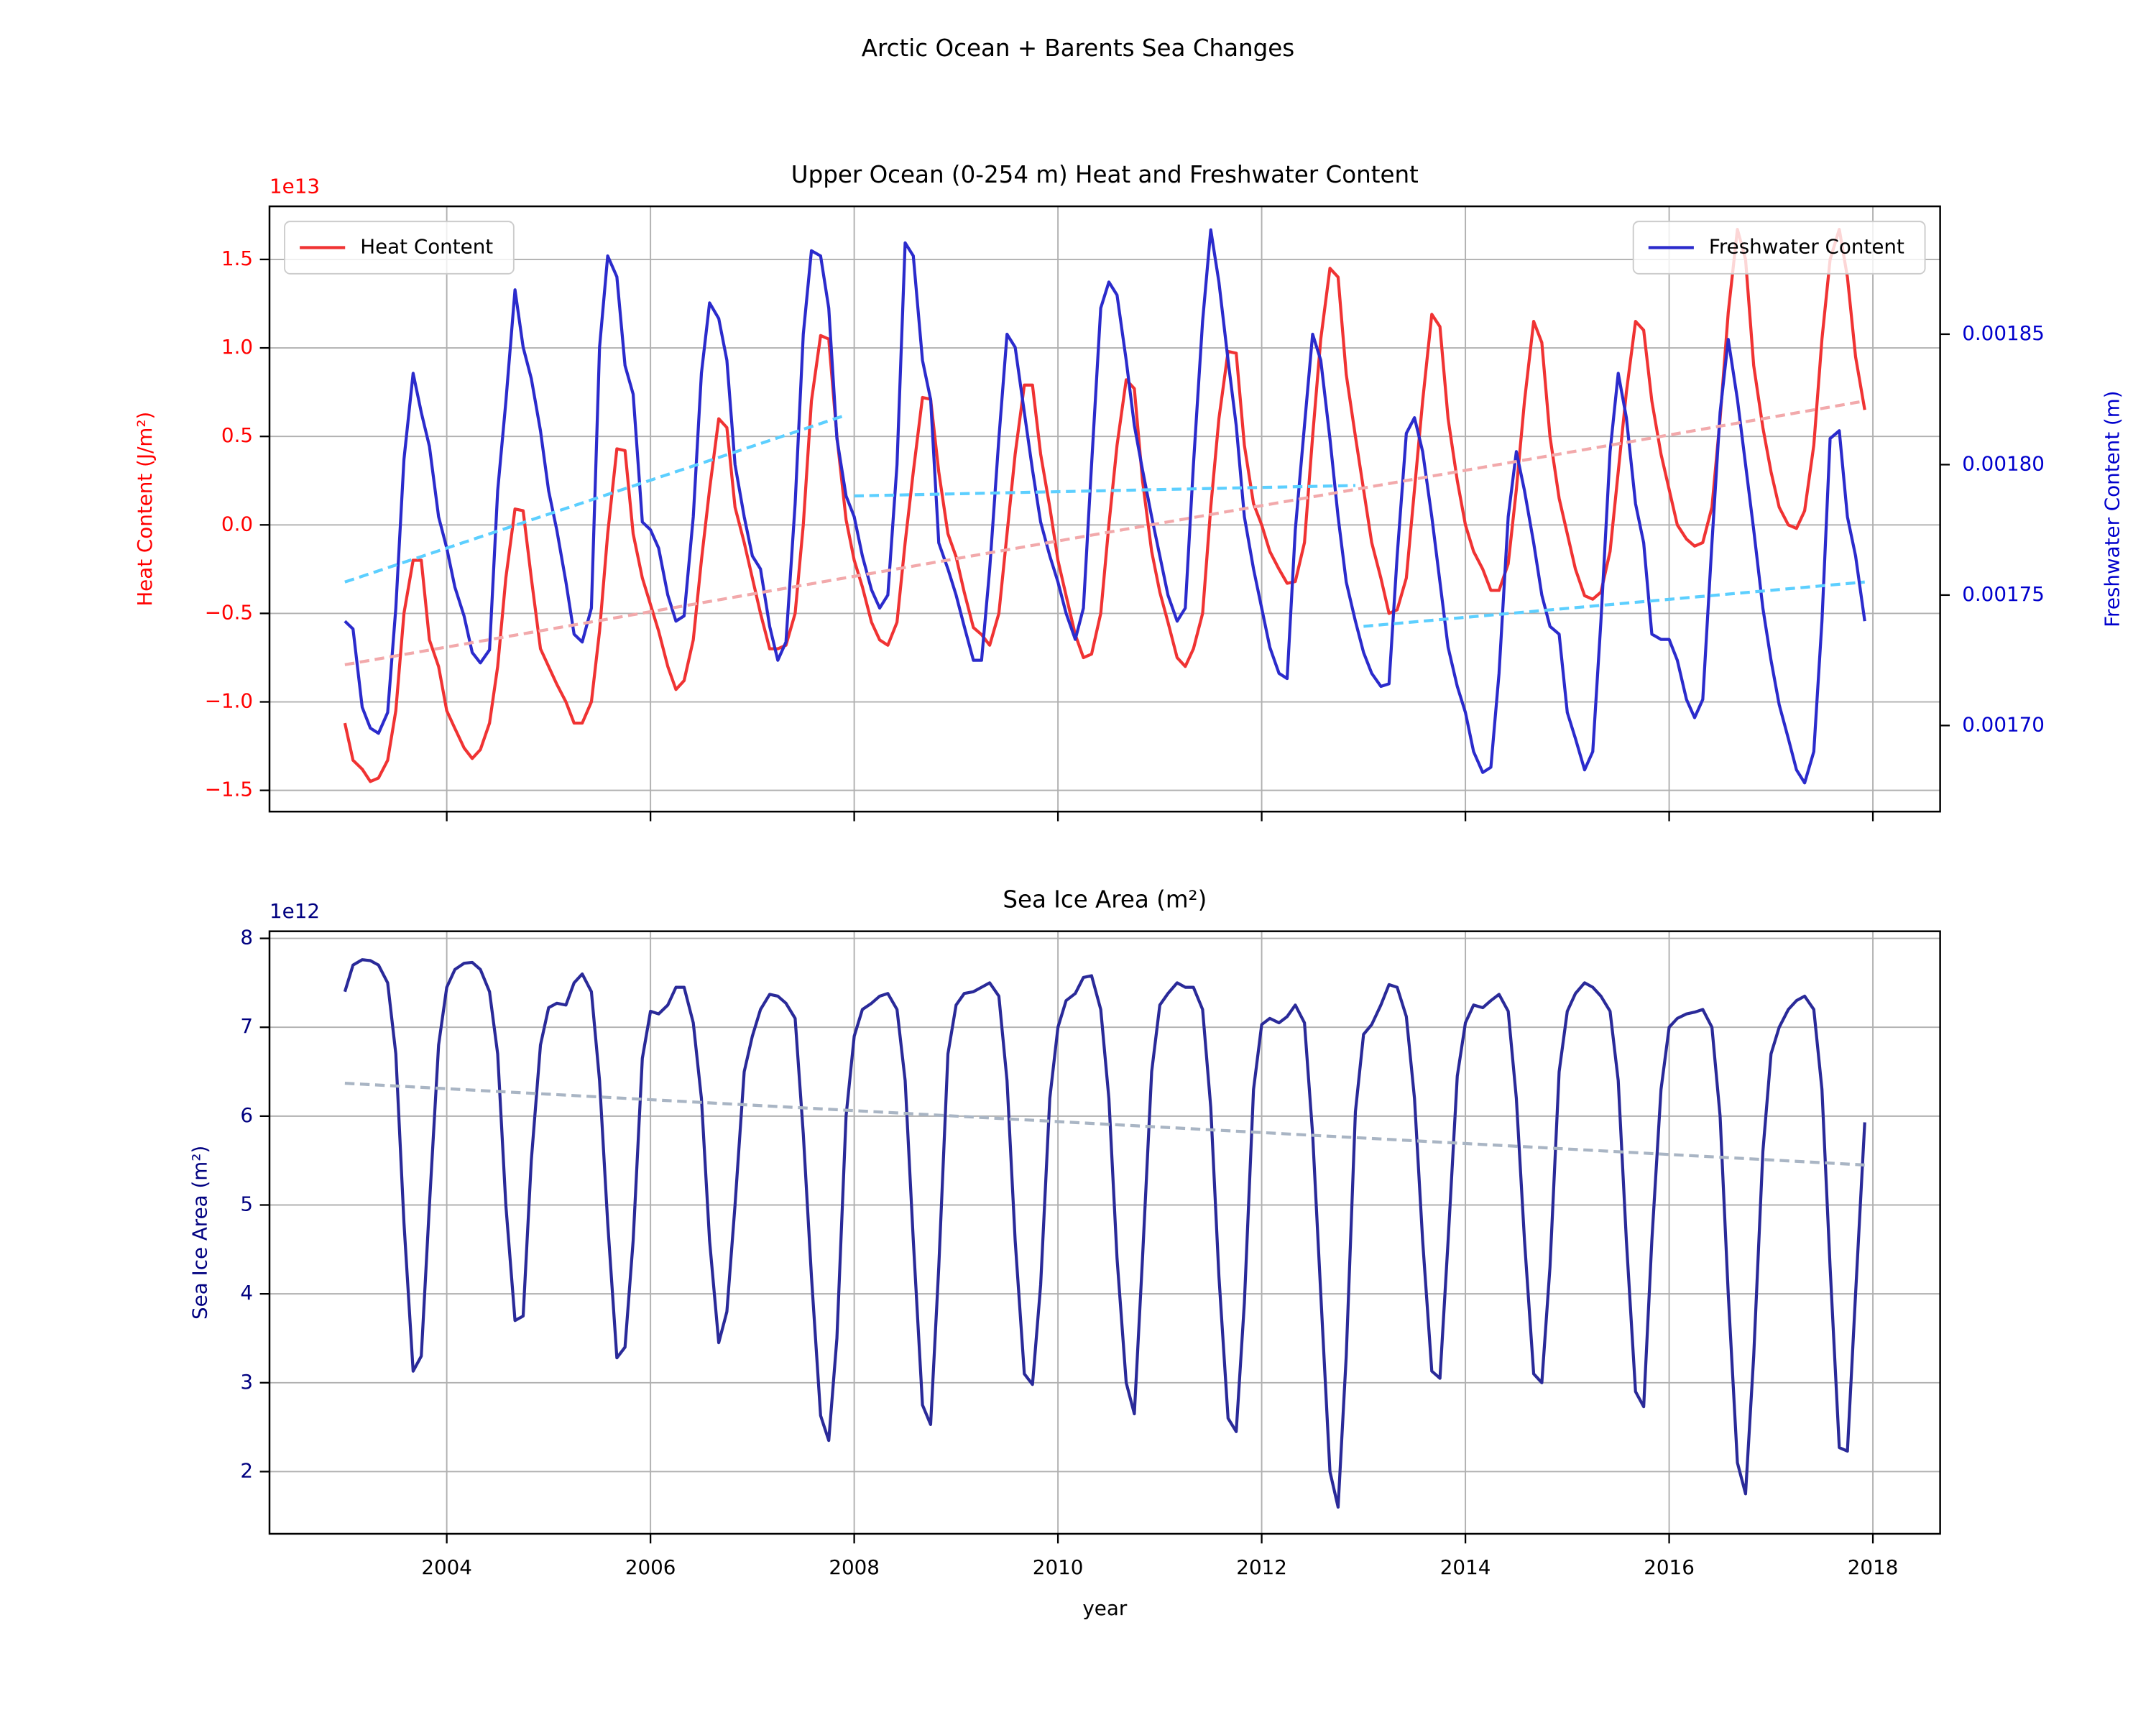 Image resolution: width=2156 pixels, height=1725 pixels. What do you see at coordinates (237, 347) in the screenshot?
I see `y-tick-label: 1.0` at bounding box center [237, 347].